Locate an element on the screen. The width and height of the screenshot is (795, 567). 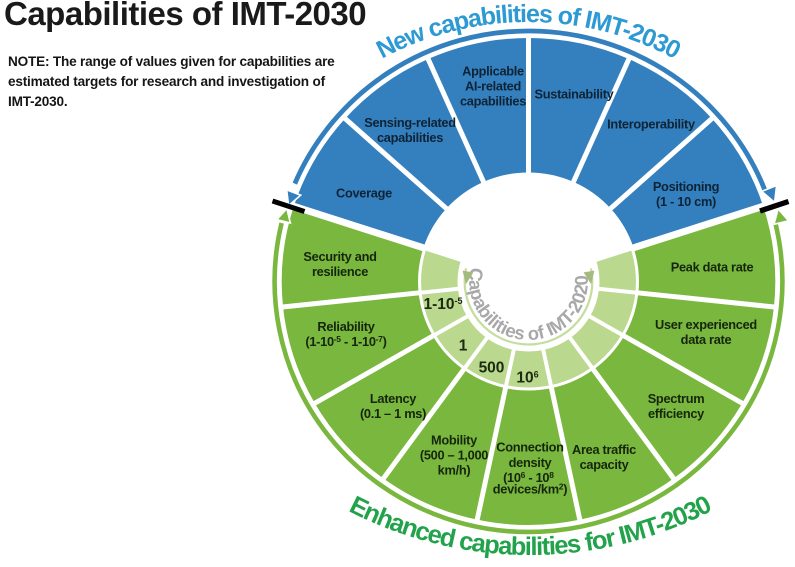
svg-text: Coverage is located at coordinates (364, 193).